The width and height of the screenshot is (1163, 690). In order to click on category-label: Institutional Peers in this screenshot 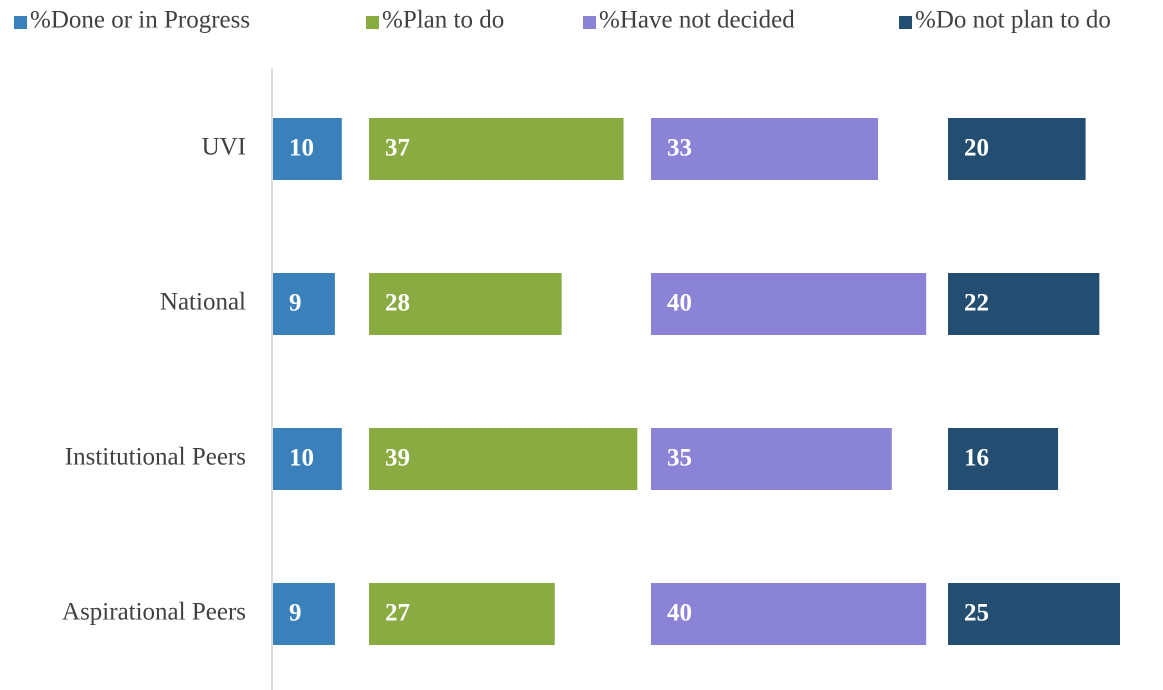, I will do `click(155, 457)`.